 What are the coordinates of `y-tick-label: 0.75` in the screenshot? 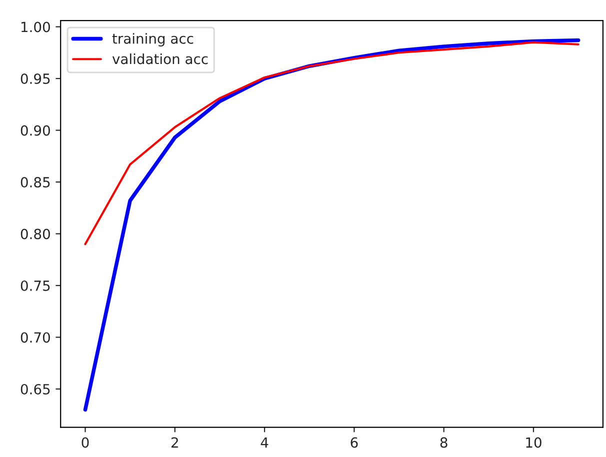 It's located at (35, 285).